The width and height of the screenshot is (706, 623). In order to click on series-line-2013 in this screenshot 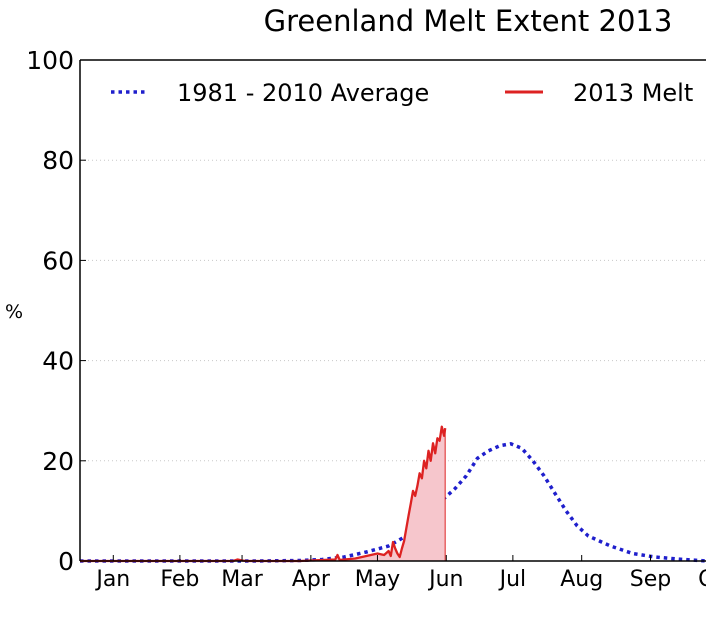, I will do `click(263, 494)`.